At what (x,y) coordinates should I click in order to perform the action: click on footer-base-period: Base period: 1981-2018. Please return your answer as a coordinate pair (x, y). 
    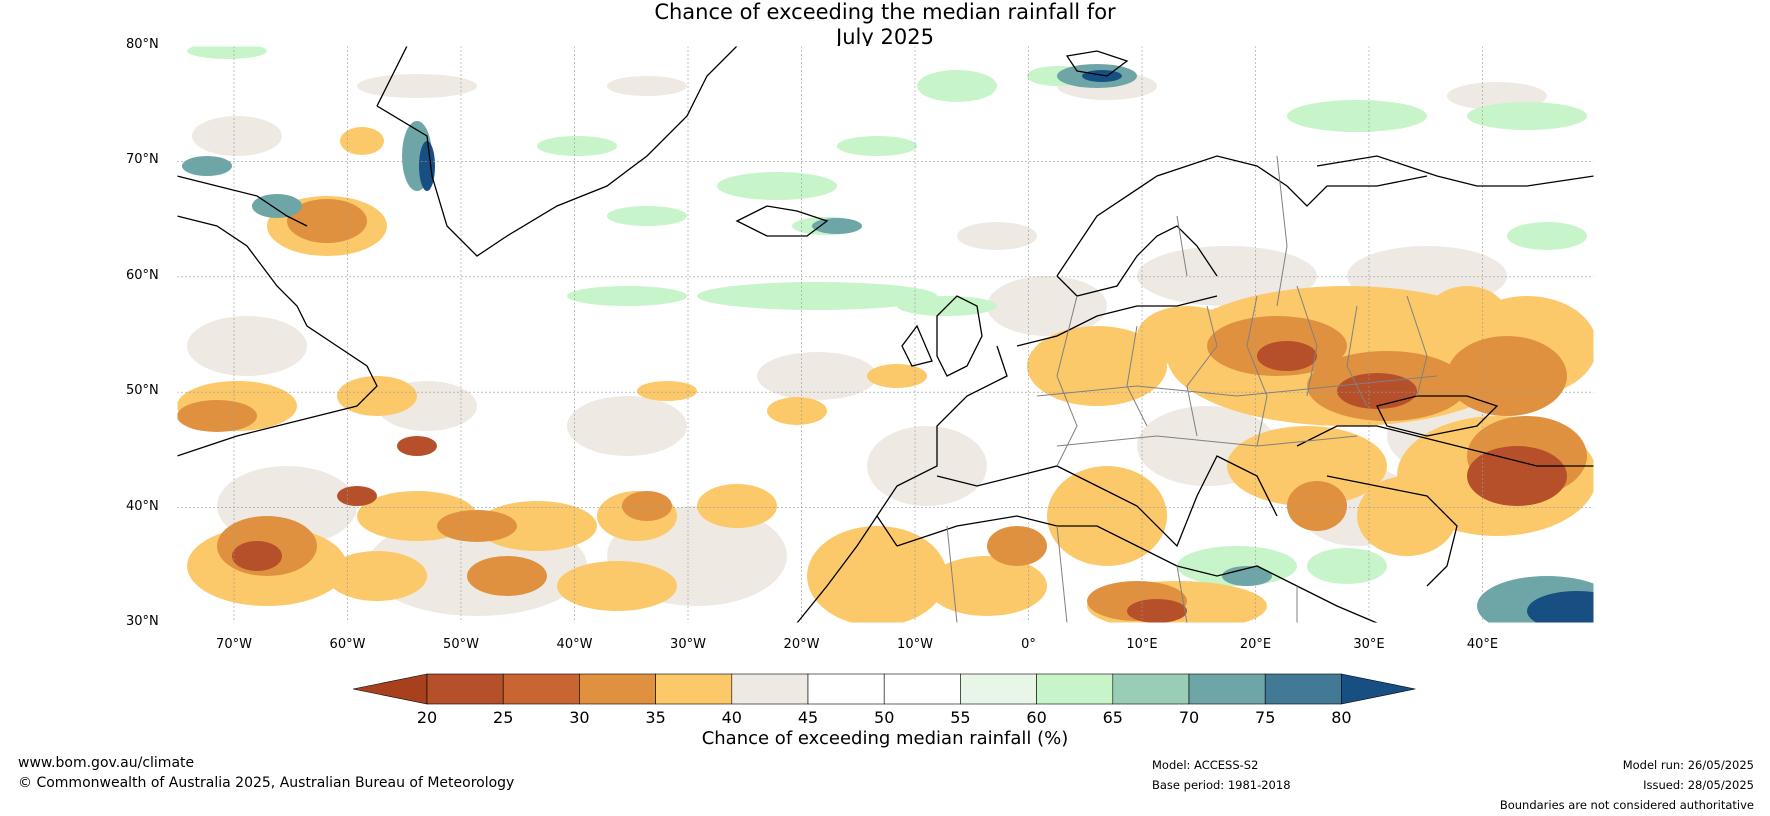
    Looking at the image, I should click on (1221, 785).